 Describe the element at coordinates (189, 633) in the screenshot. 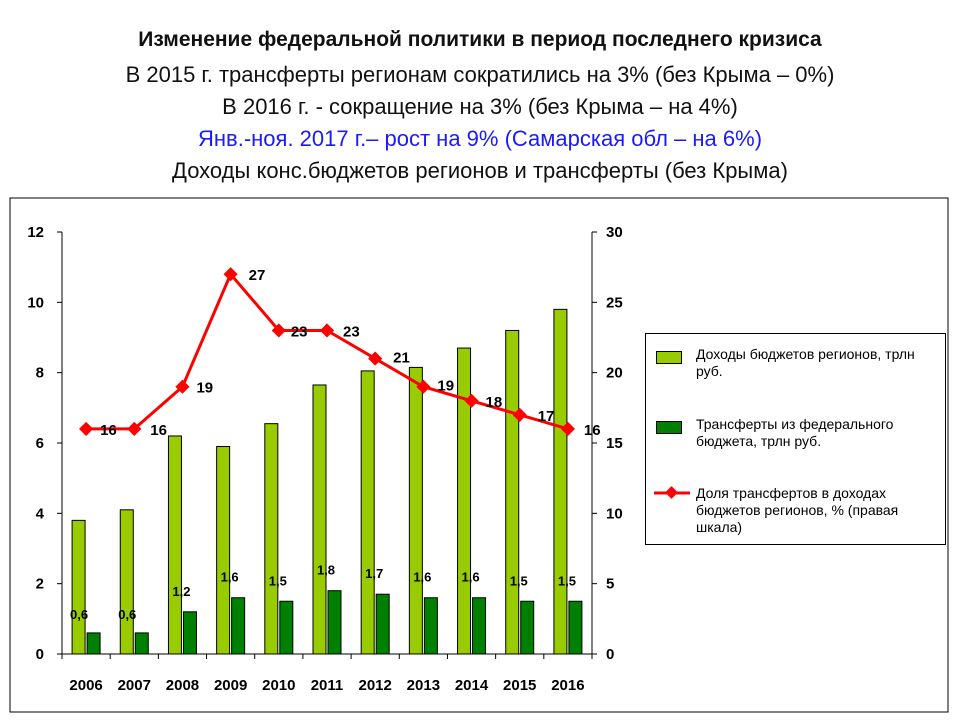

I see `bar-transfers-2008` at that location.